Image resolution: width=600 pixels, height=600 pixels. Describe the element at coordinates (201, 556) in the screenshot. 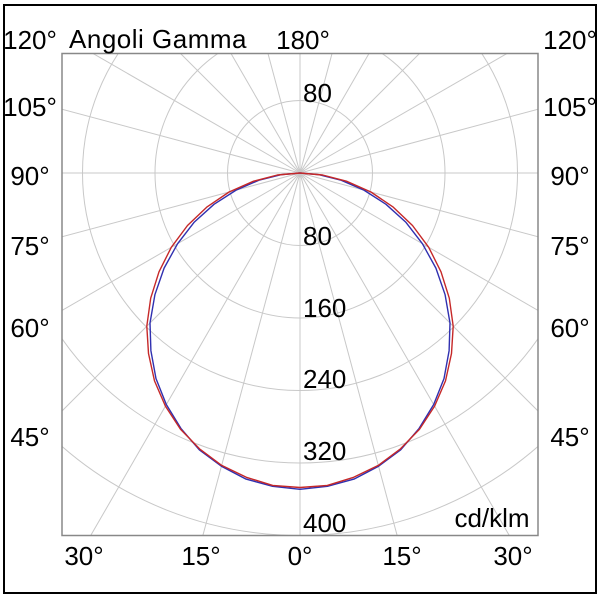

I see `gamma-label-bottom-1: 15°` at that location.